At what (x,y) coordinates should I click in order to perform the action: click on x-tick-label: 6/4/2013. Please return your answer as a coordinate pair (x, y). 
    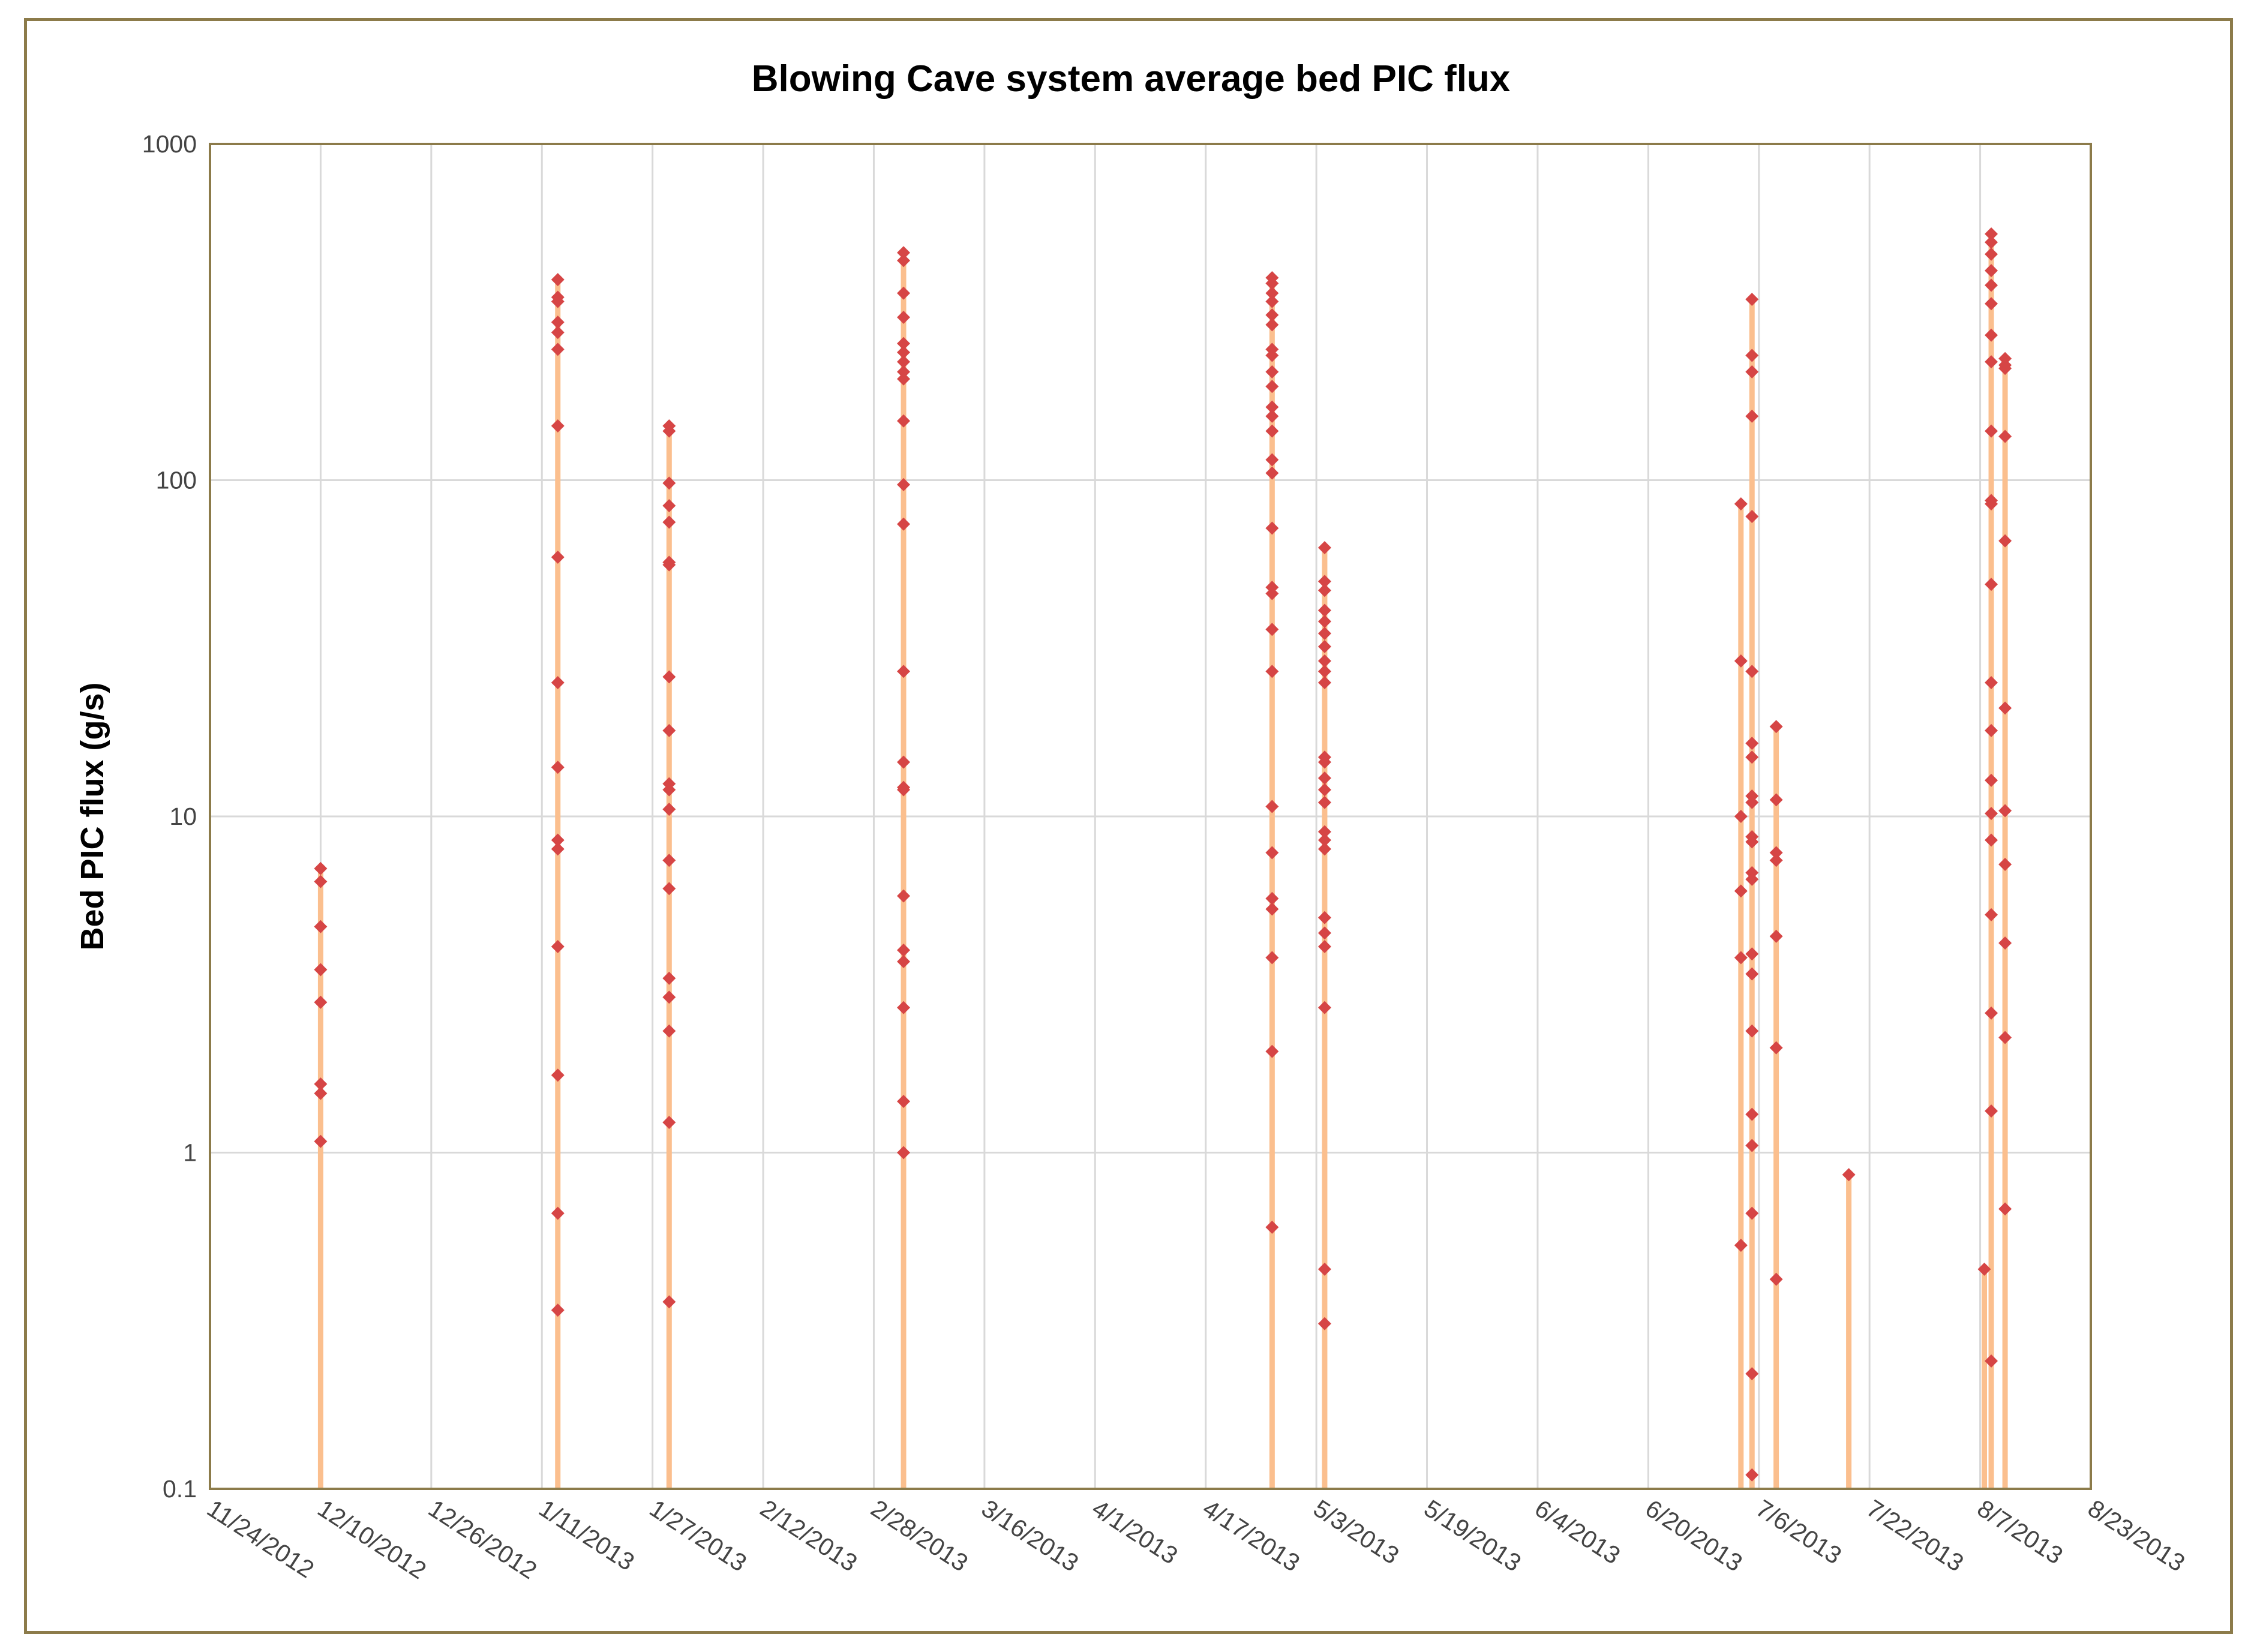
    Looking at the image, I should click on (1577, 1532).